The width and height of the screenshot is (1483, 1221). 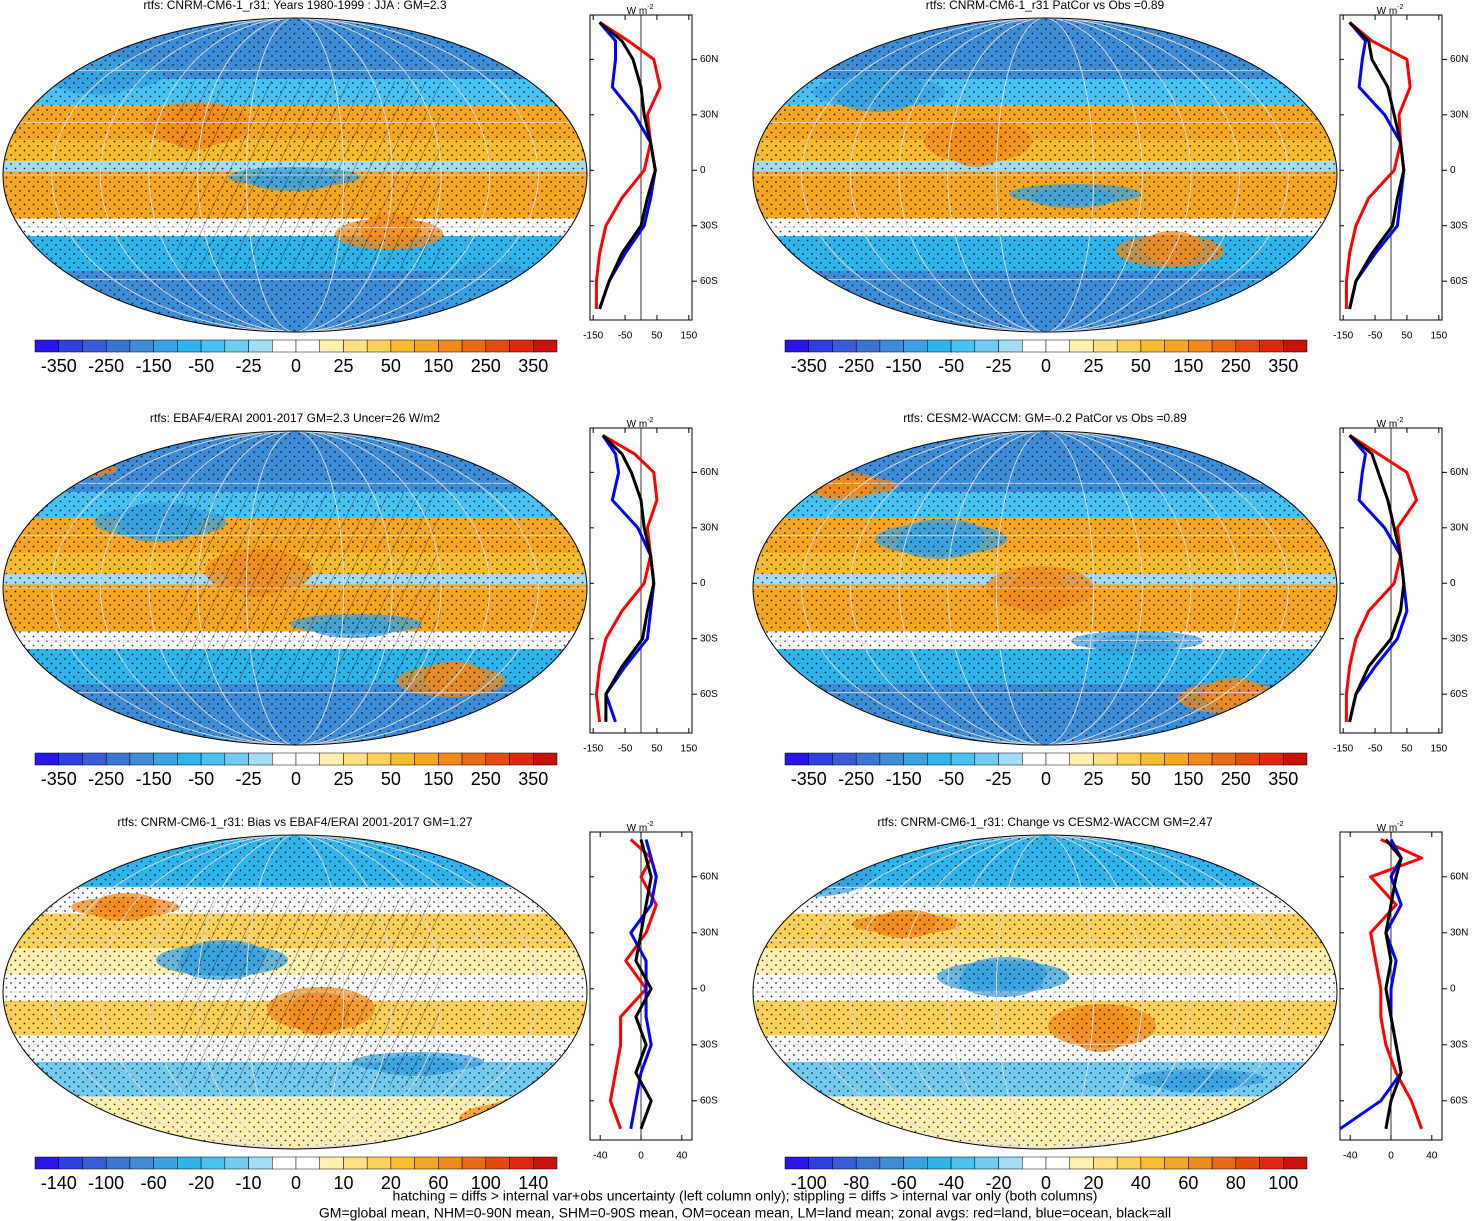 What do you see at coordinates (709, 472) in the screenshot?
I see `y-tick-label: 60N` at bounding box center [709, 472].